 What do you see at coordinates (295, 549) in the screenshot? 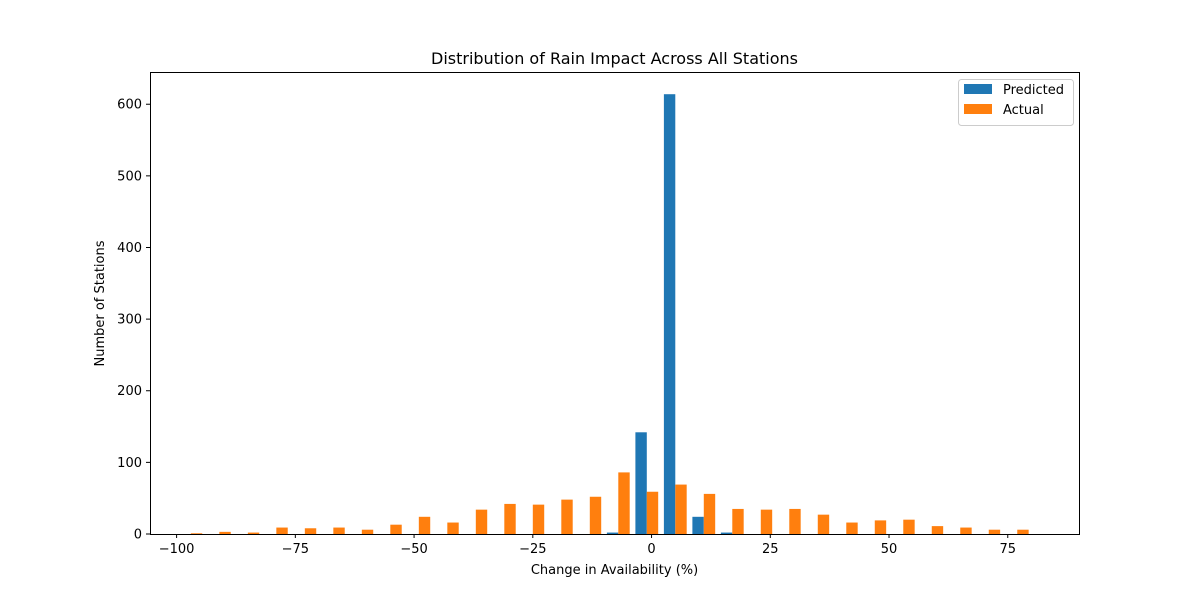
I see `x-tick-label: −75` at bounding box center [295, 549].